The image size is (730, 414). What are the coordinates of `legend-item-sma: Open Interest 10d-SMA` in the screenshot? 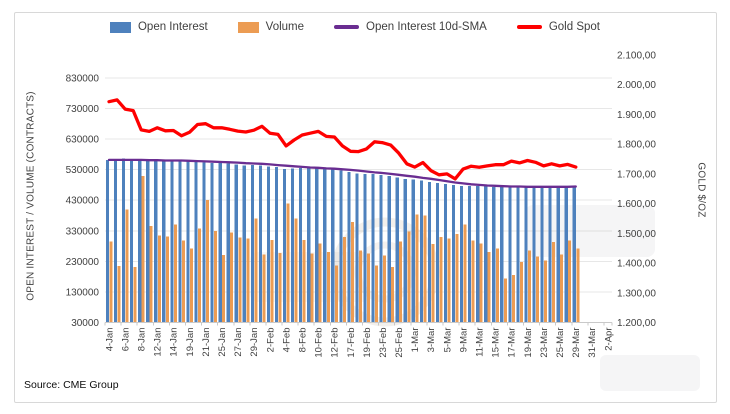 It's located at (410, 27).